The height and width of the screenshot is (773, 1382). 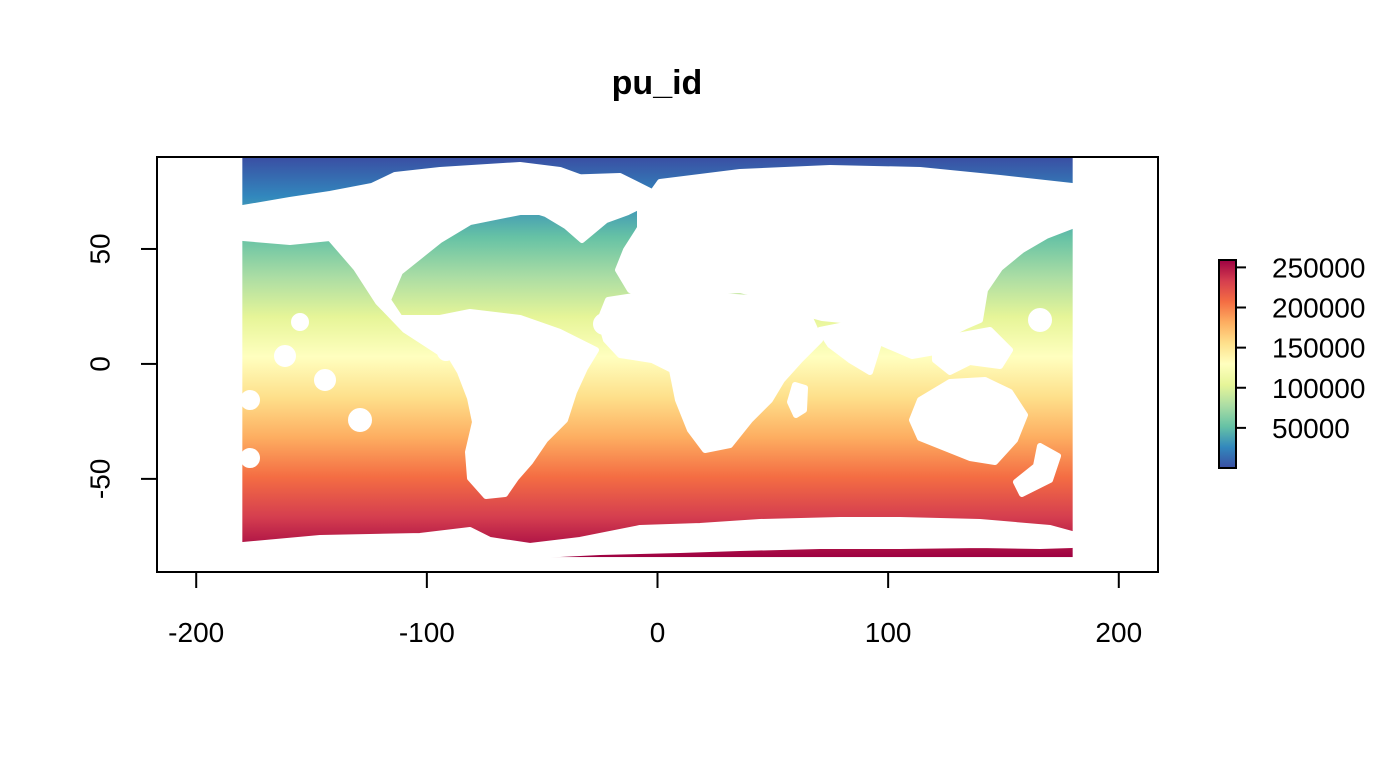 I want to click on x-tick-label: 0, so click(x=658, y=632).